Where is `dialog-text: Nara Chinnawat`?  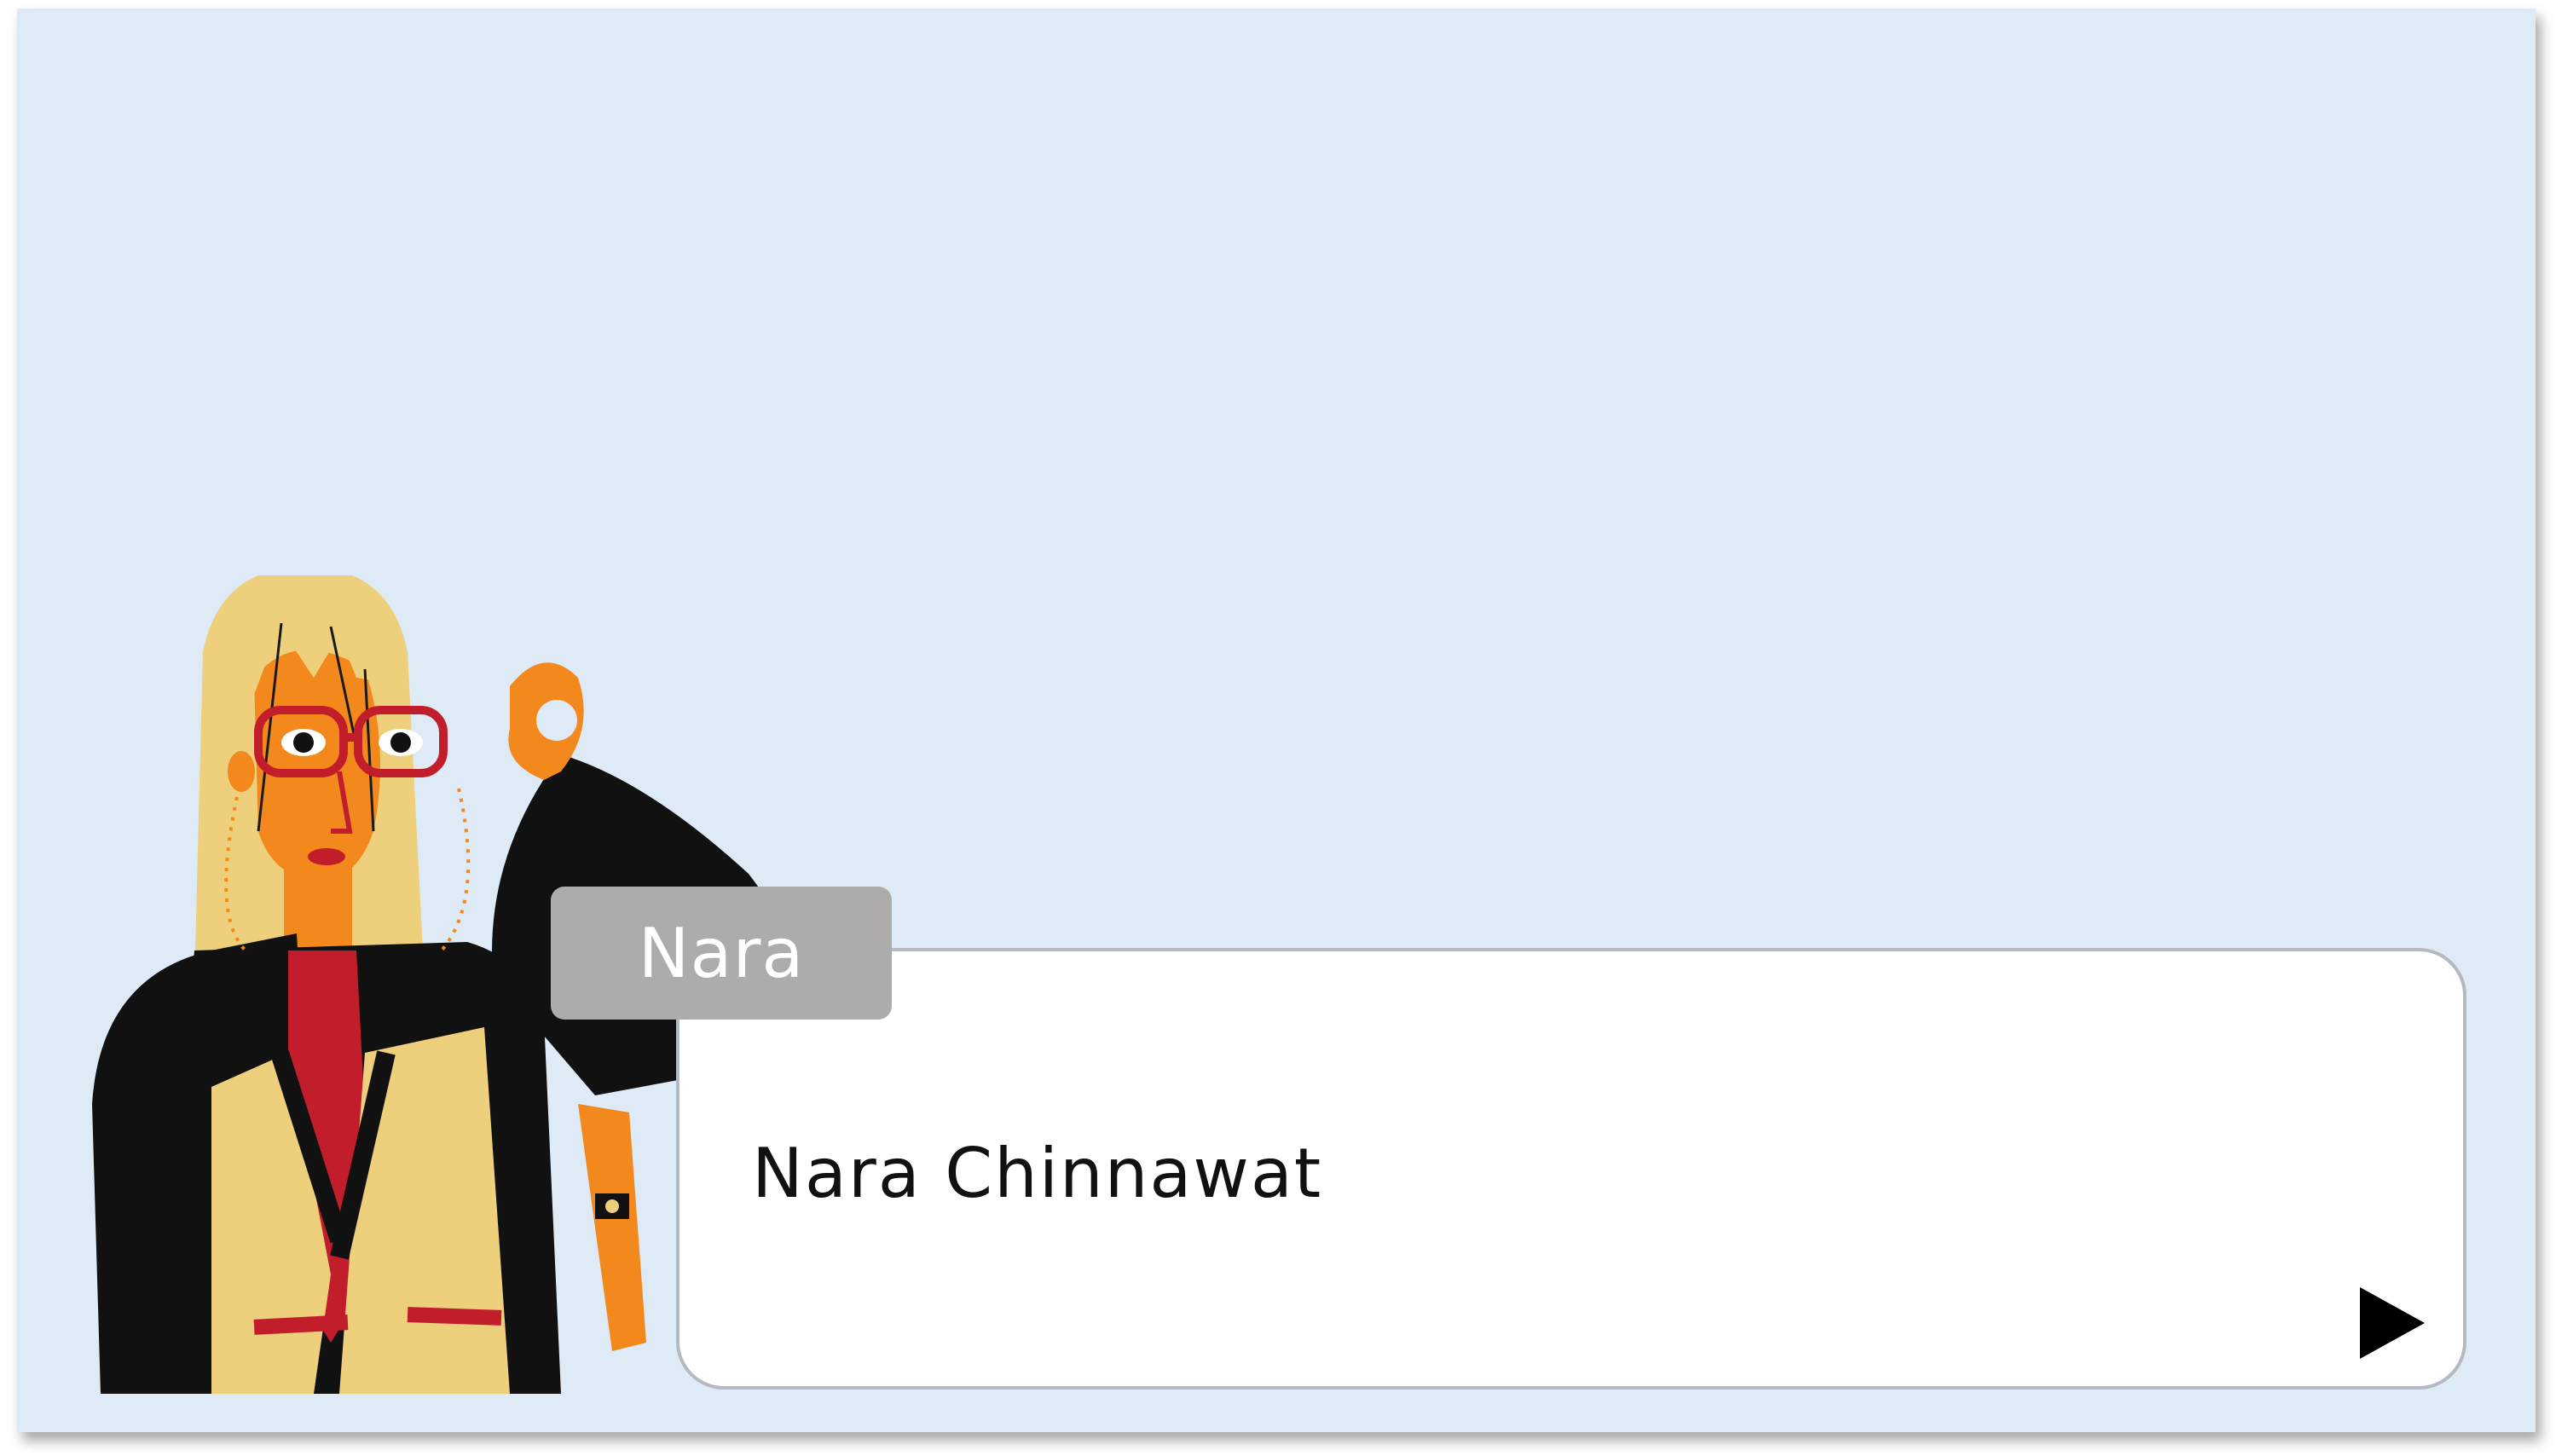
dialog-text: Nara Chinnawat is located at coordinates (1037, 1173).